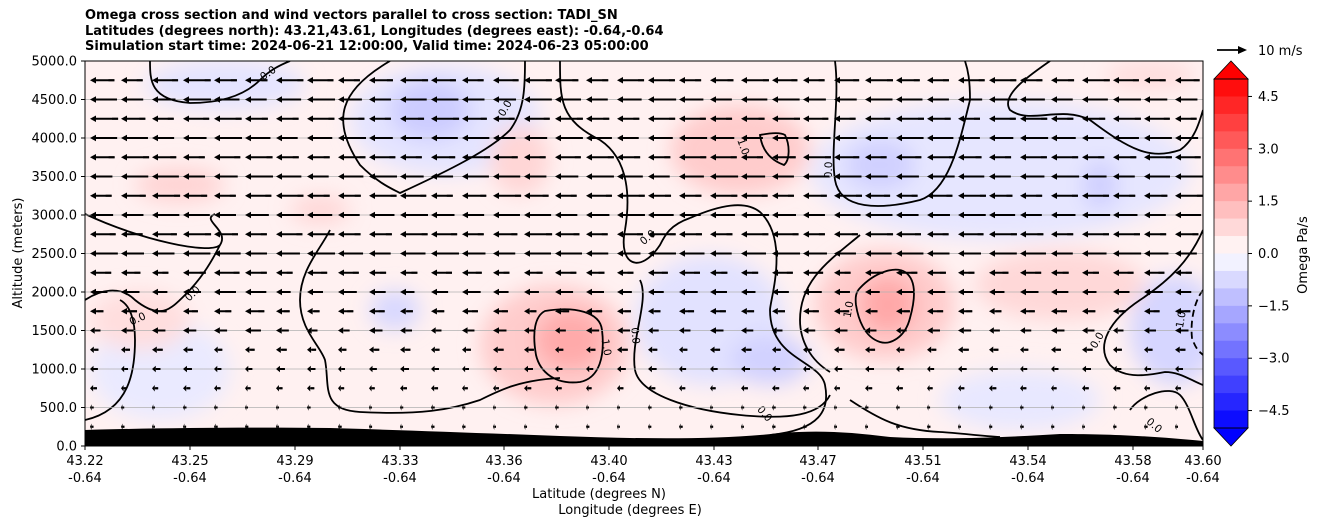  What do you see at coordinates (1268, 97) in the screenshot?
I see `colorbar-tick-label: 4.5` at bounding box center [1268, 97].